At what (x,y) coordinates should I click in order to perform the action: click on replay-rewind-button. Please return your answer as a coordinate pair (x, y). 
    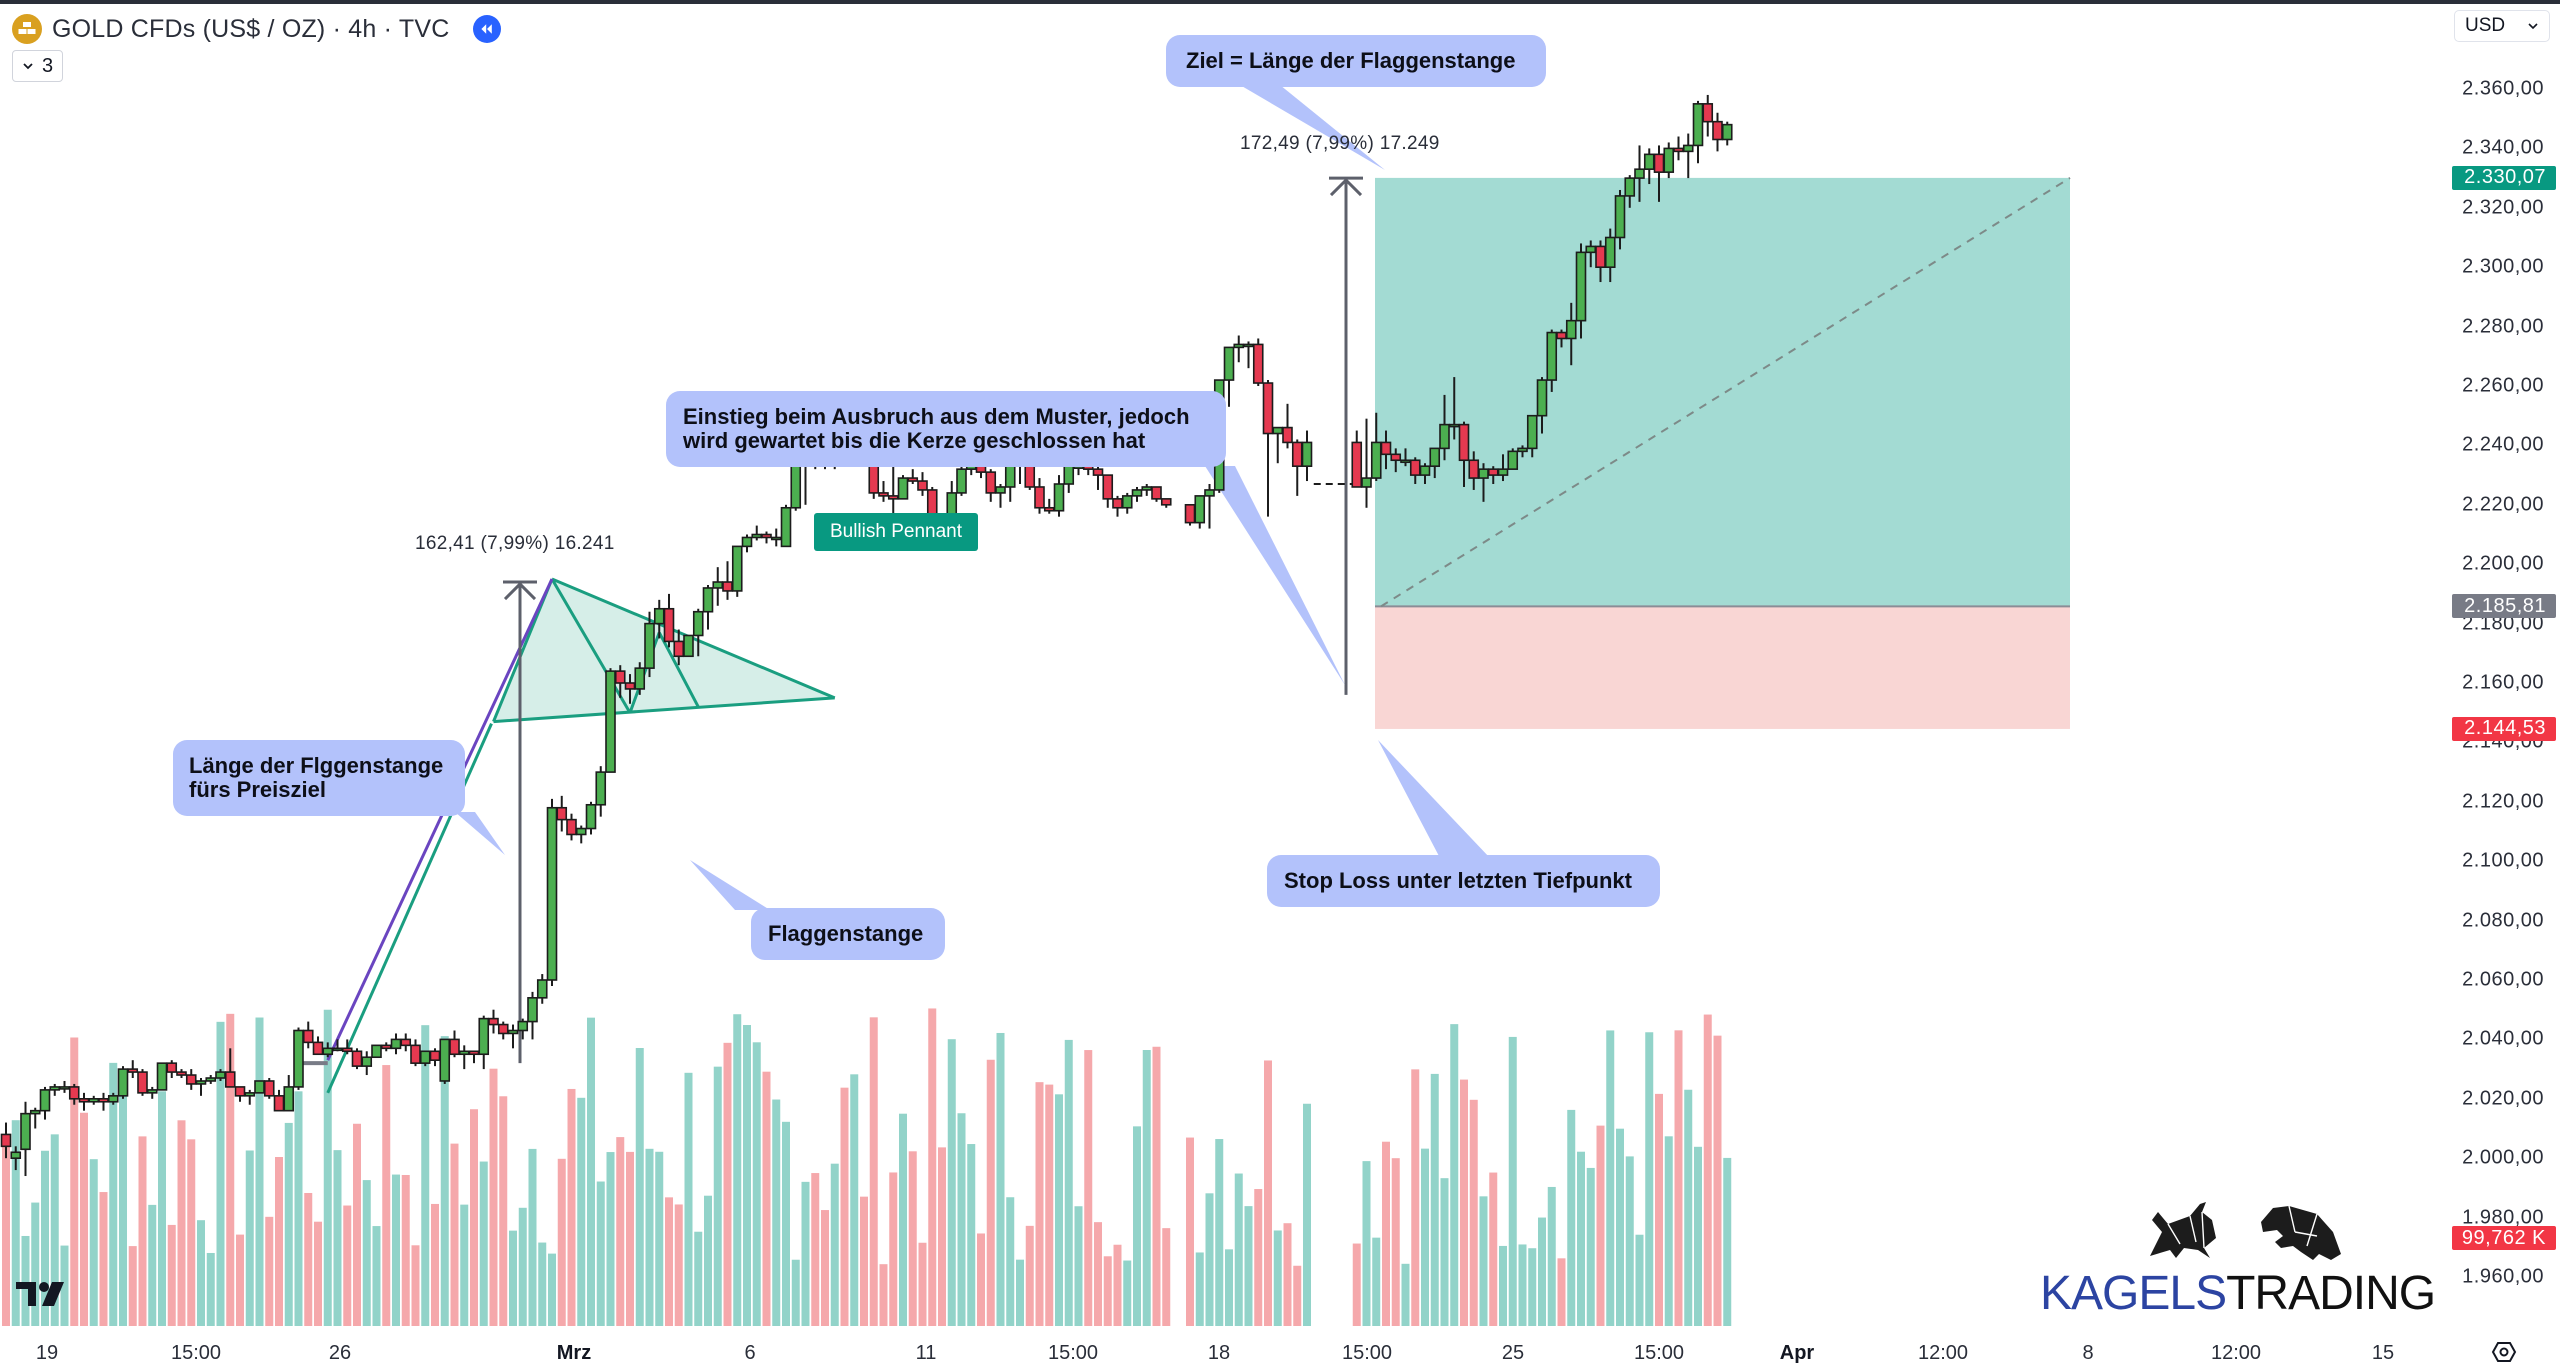
    Looking at the image, I should click on (487, 29).